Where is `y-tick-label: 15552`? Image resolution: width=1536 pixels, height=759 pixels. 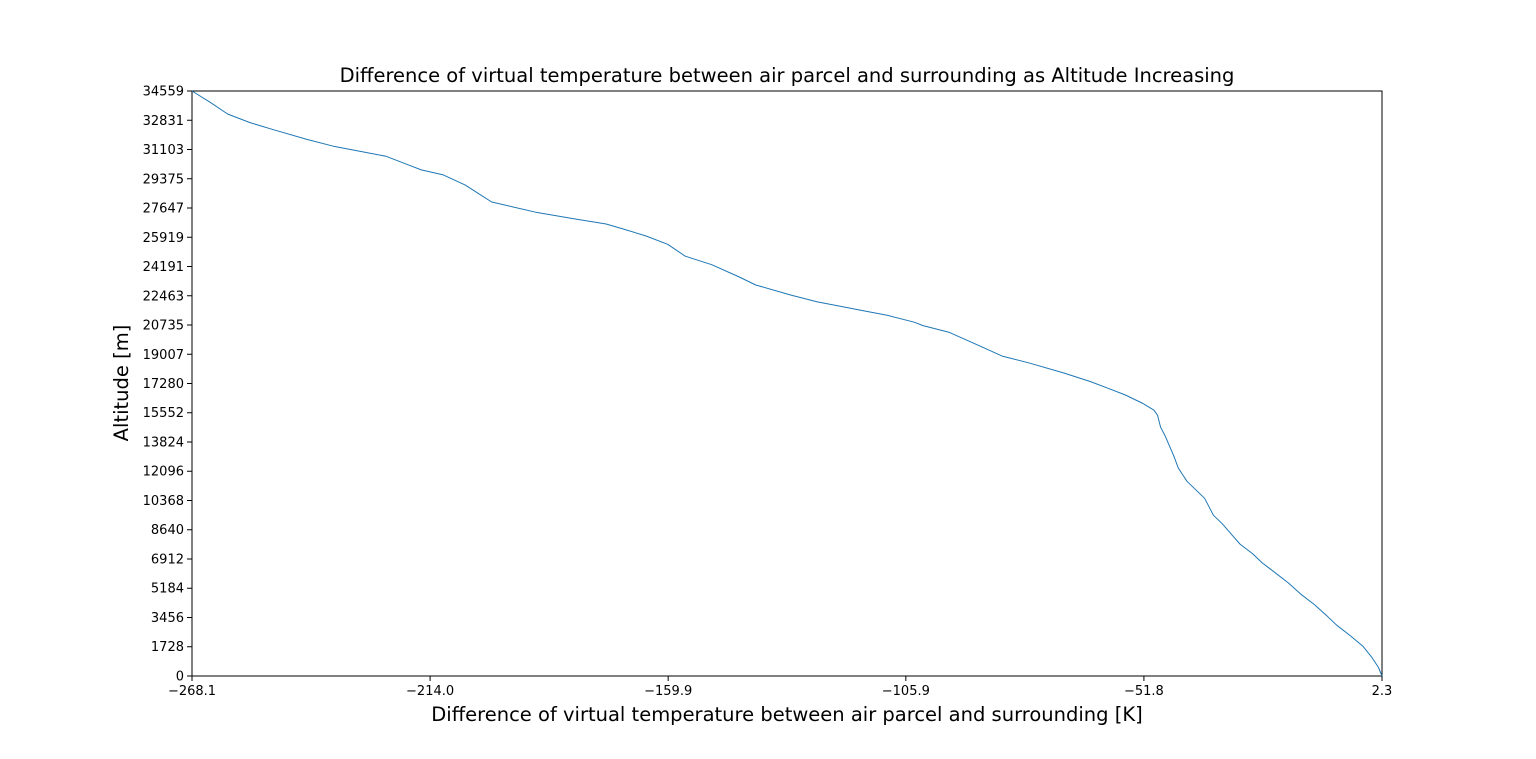 y-tick-label: 15552 is located at coordinates (163, 413).